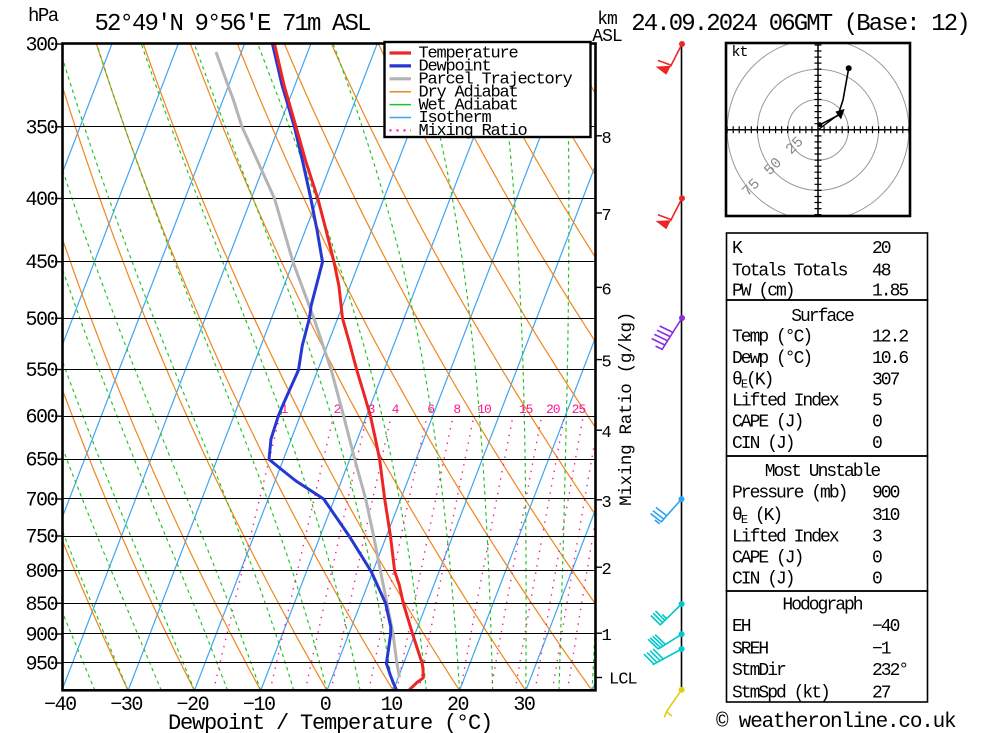 The width and height of the screenshot is (1000, 733). I want to click on svg-text: 232°, so click(889, 671).